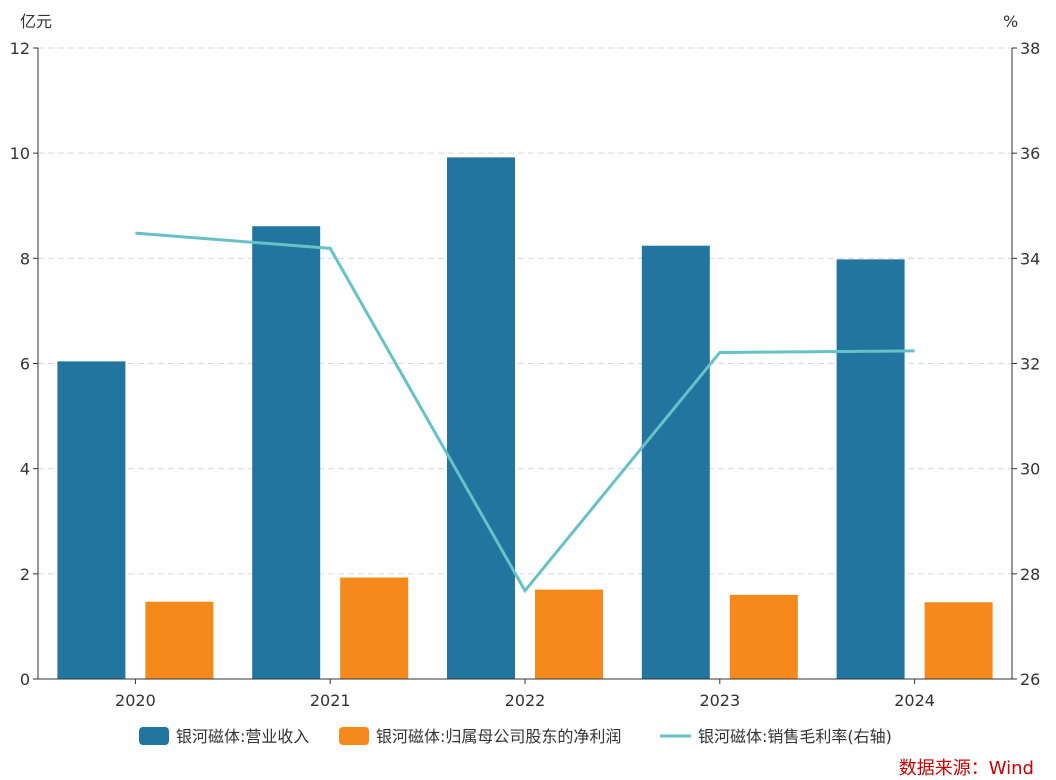 This screenshot has height=780, width=1056. Describe the element at coordinates (914, 700) in the screenshot. I see `x-axis-tick-label: 2024` at that location.